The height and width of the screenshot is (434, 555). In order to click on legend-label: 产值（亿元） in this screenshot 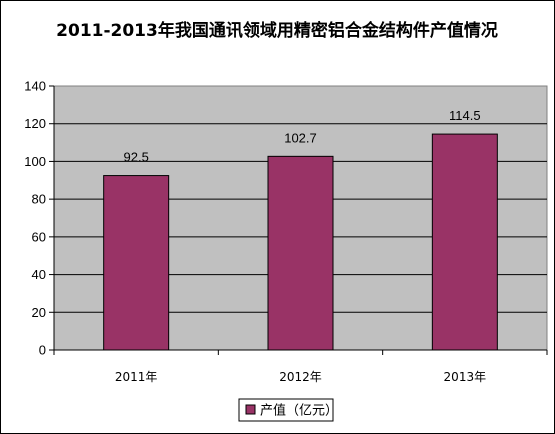, I will do `click(299, 411)`.